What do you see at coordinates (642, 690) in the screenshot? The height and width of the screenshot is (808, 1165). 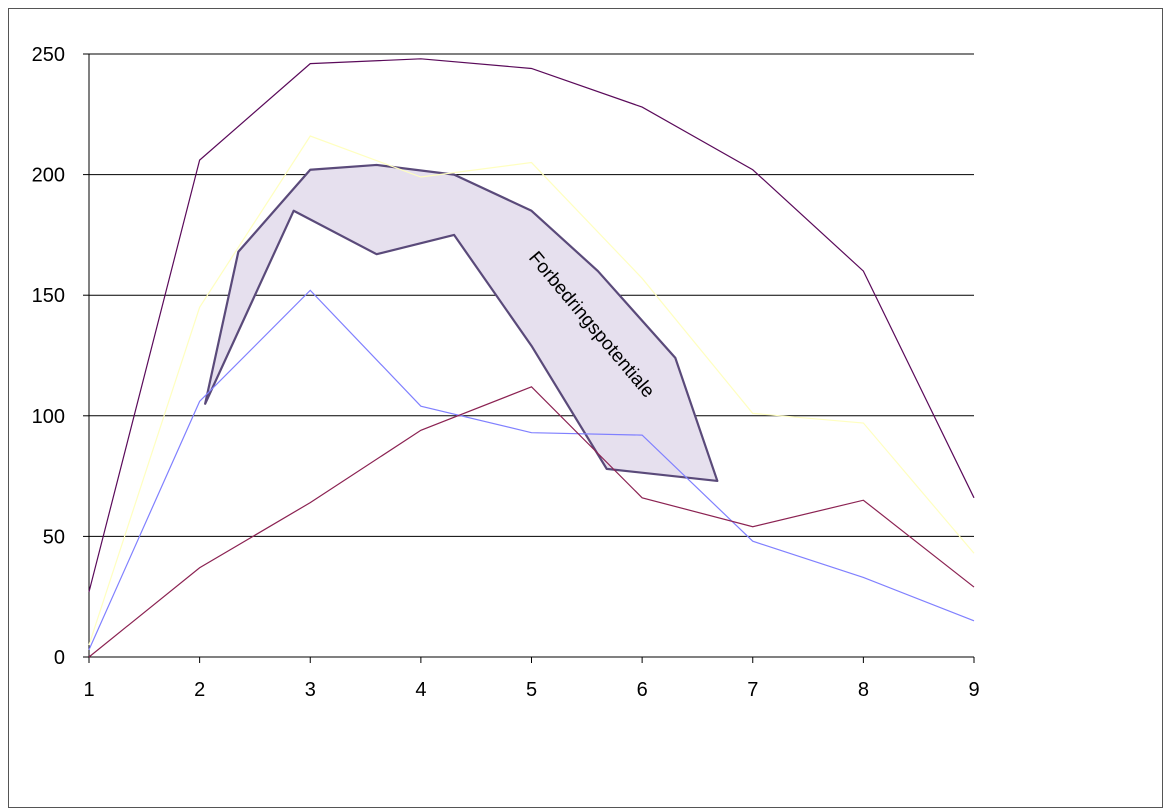 I see `x-tick-label: 6` at bounding box center [642, 690].